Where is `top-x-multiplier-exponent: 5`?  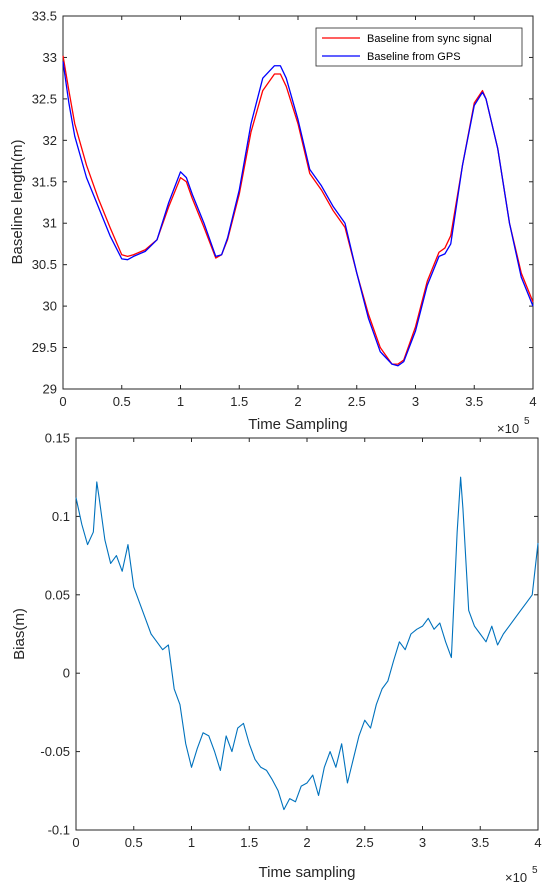
top-x-multiplier-exponent: 5 is located at coordinates (527, 421).